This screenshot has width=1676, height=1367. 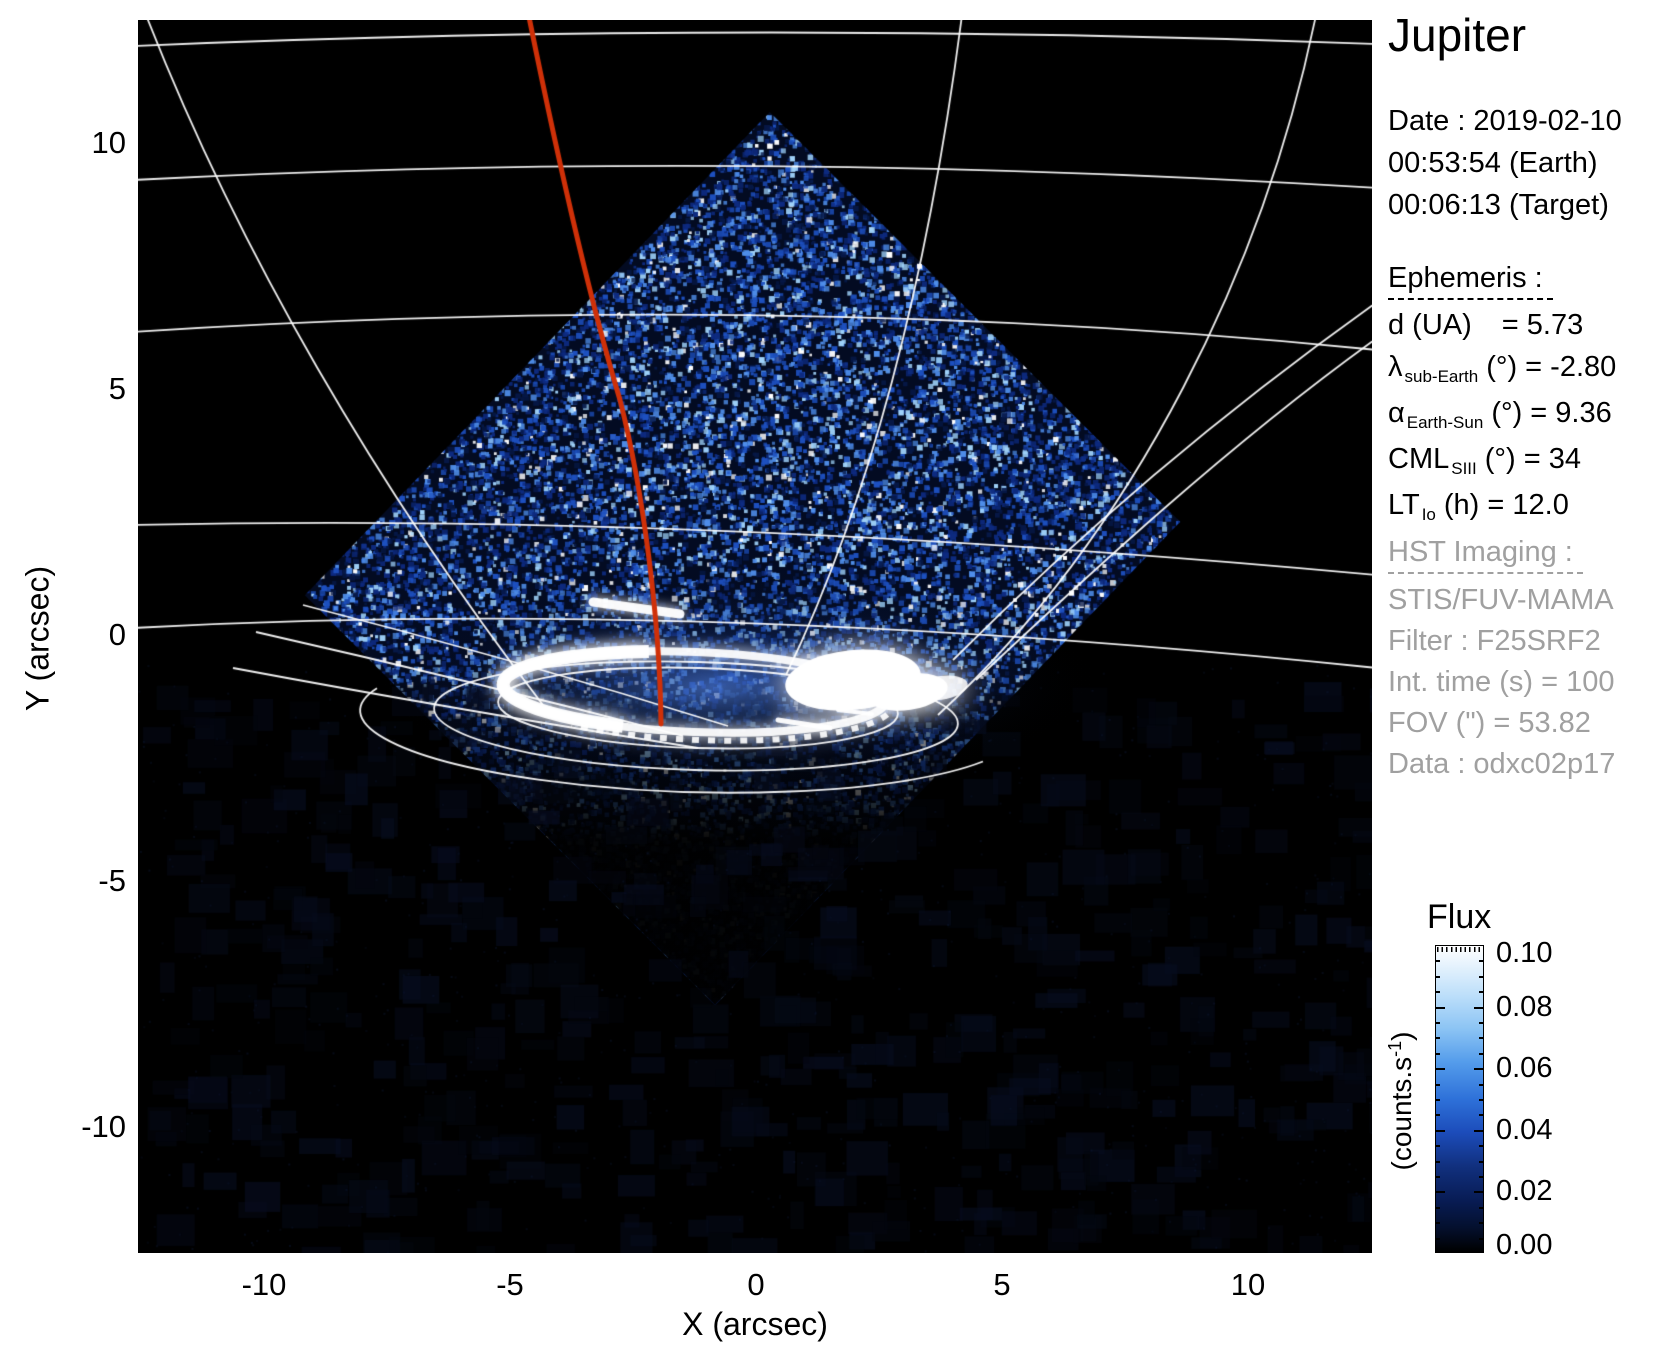 I want to click on ephemeris-row: α Earth-Sun (°) = 9.36, so click(x=1502, y=415).